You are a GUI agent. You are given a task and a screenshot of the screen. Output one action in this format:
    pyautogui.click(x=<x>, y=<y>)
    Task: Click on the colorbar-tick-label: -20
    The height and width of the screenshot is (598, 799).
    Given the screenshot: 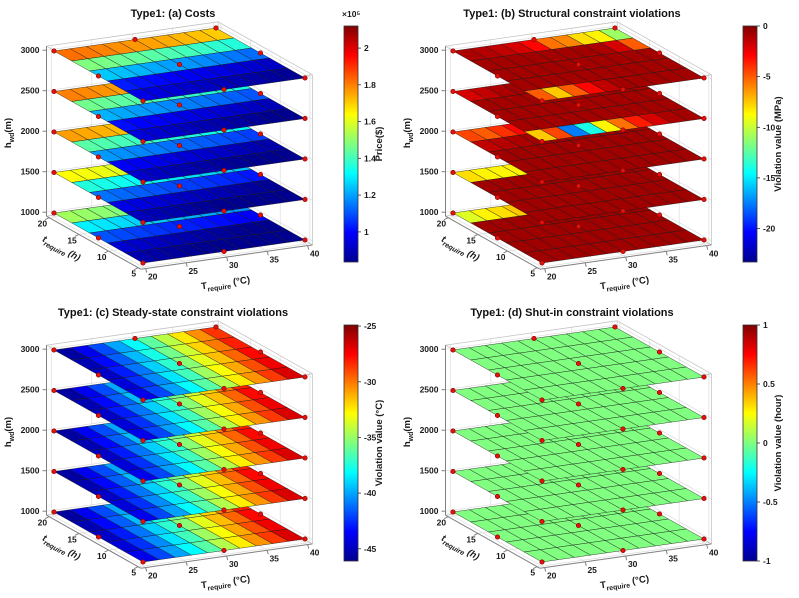 What is the action you would take?
    pyautogui.click(x=769, y=229)
    